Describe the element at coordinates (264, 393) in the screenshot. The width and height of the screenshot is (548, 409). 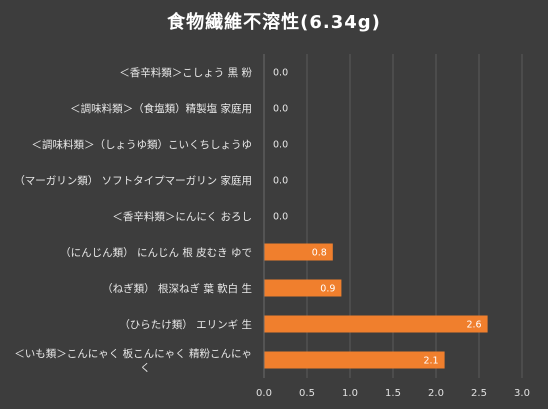
I see `x-tick-label: 0.0` at that location.